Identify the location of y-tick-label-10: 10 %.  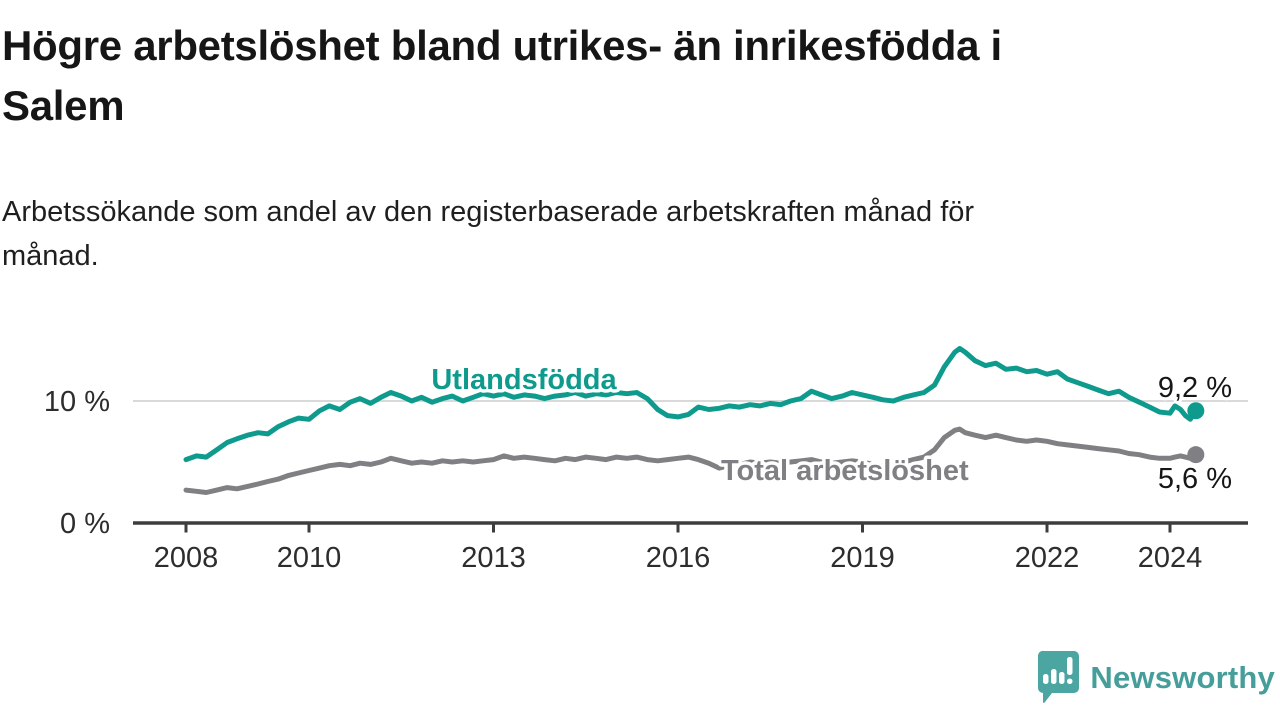
(77, 402).